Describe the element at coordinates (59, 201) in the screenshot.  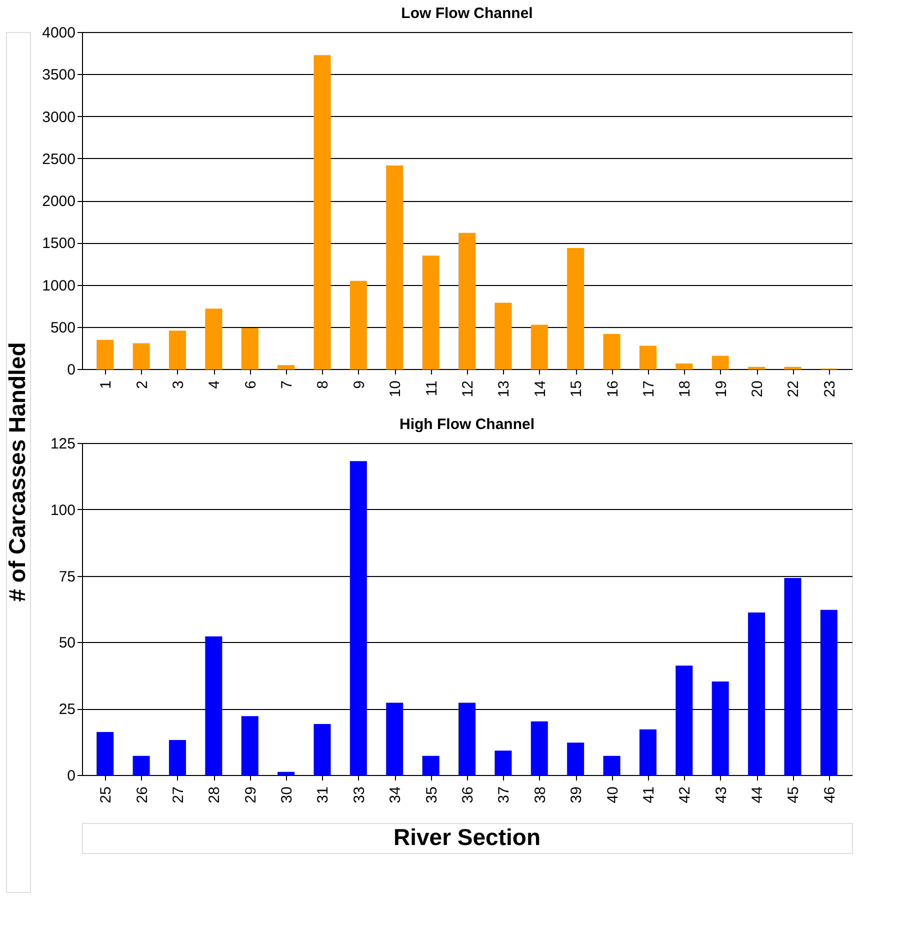
I see `y-tick-label: 2000` at that location.